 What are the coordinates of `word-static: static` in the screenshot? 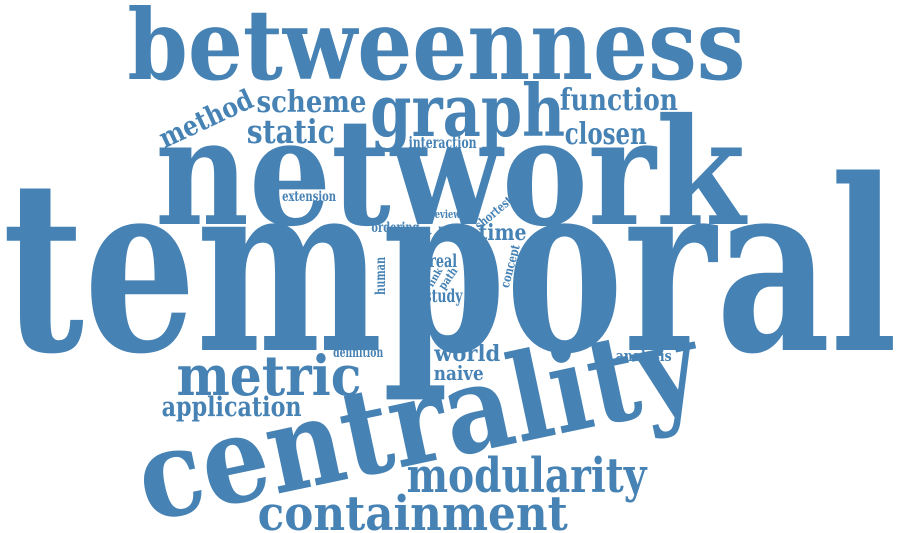 It's located at (290, 131).